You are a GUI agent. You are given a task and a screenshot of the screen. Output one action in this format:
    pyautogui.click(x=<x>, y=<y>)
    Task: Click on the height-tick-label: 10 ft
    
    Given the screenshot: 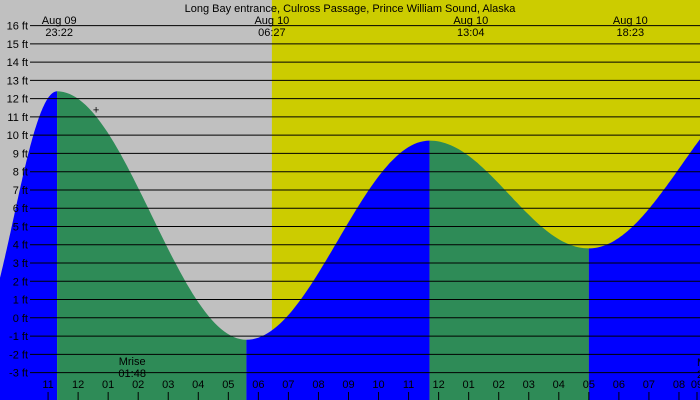 What is the action you would take?
    pyautogui.click(x=17, y=136)
    